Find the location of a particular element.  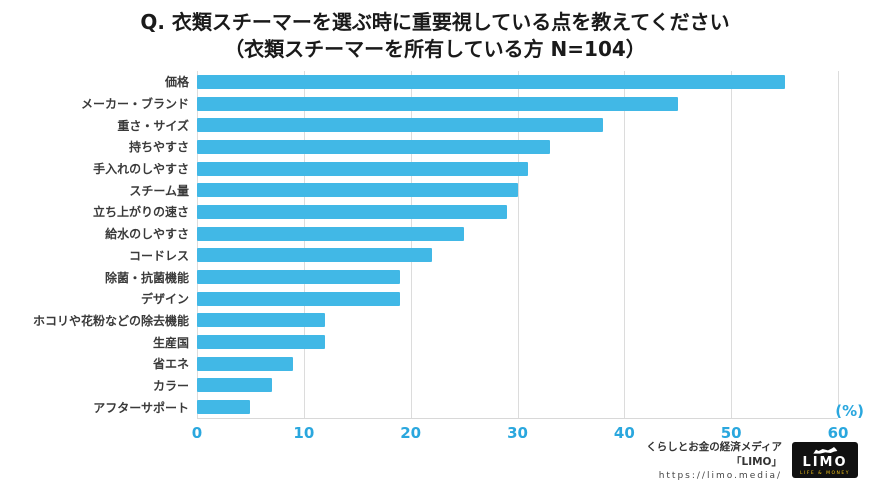

credit-text: くらしとお金の経済メディア 「LIMO」 https://limo.media/ is located at coordinates (714, 460).